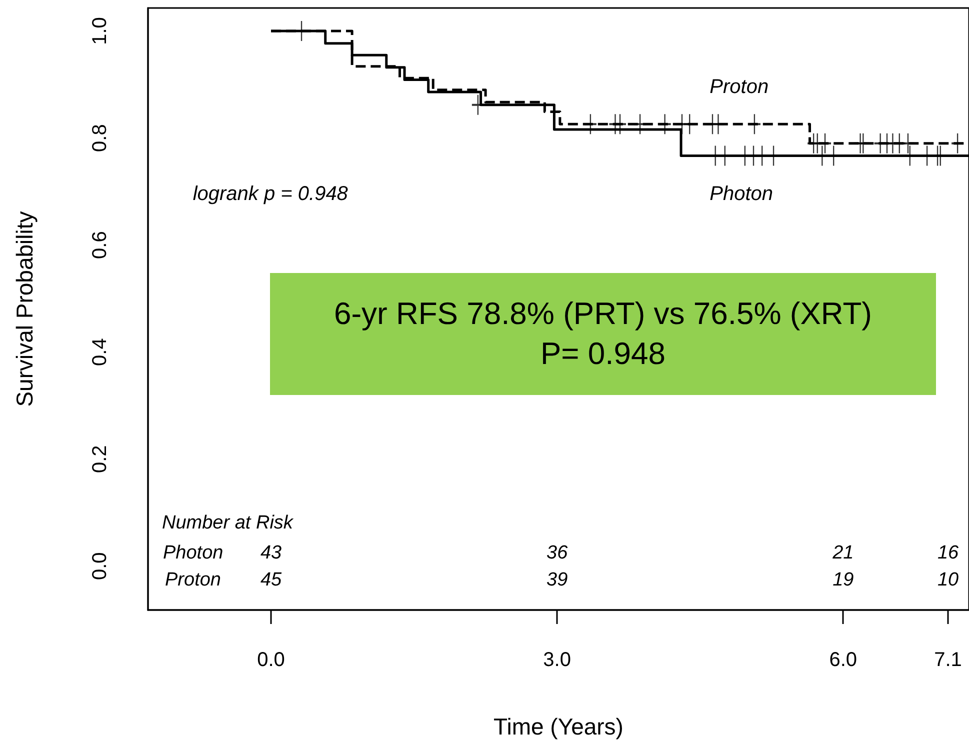 This screenshot has width=969, height=743. I want to click on y-axis-title: Survival Probability, so click(25, 308).